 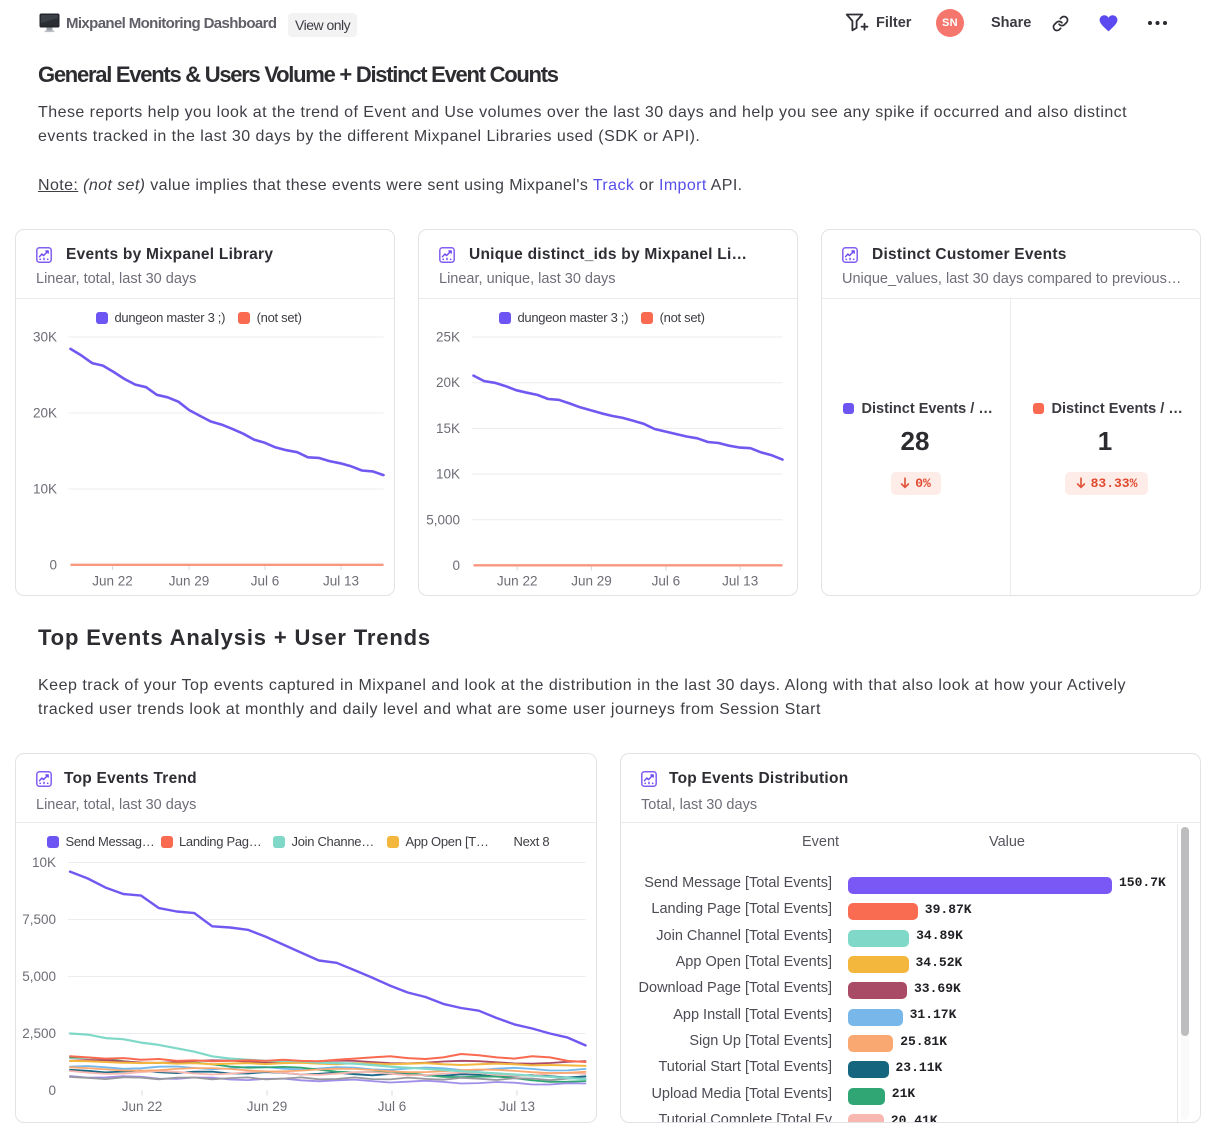 What do you see at coordinates (447, 337) in the screenshot?
I see `svg-text: 25K` at bounding box center [447, 337].